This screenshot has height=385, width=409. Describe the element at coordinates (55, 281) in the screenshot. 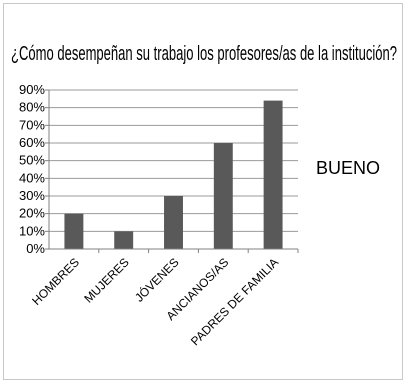

I see `x-category-label: HOMBRES` at that location.